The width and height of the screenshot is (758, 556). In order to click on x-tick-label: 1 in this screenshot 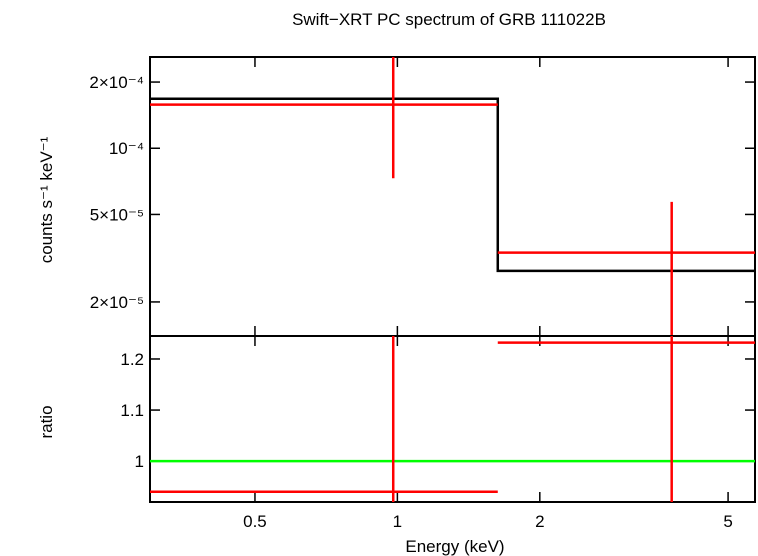, I will do `click(397, 521)`.